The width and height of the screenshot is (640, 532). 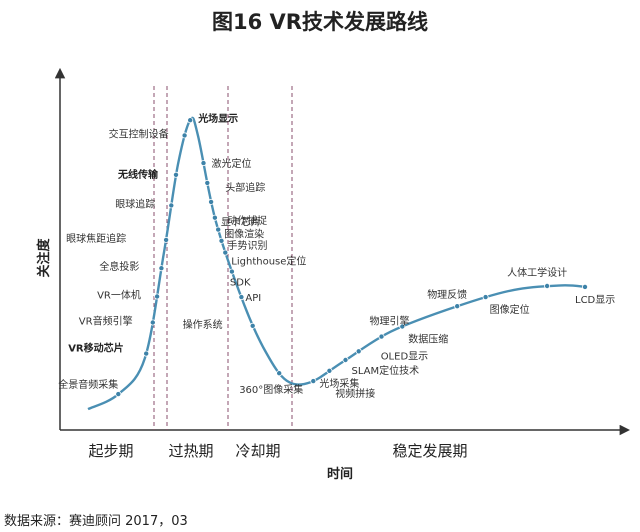 I want to click on point-label: 光场显示, so click(x=217, y=118).